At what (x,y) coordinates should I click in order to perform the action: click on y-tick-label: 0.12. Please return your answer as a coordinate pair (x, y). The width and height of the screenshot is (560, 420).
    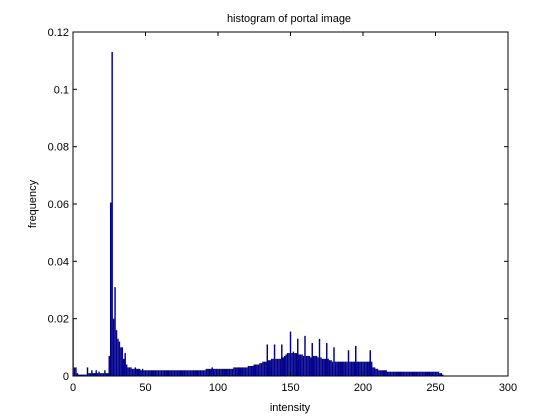
    Looking at the image, I should click on (58, 33).